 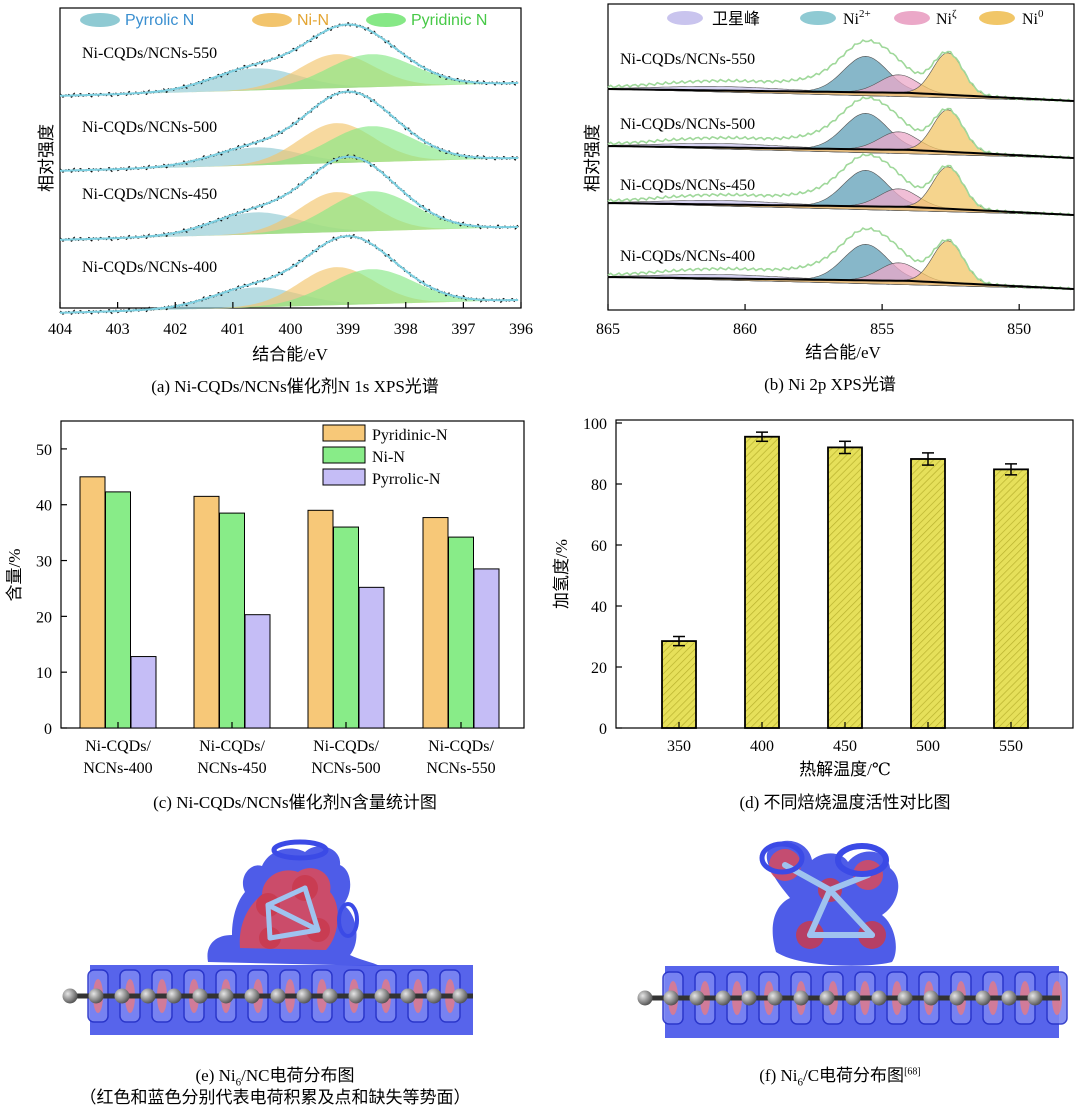 What do you see at coordinates (60, 329) in the screenshot?
I see `x-tick-label-a: 404` at bounding box center [60, 329].